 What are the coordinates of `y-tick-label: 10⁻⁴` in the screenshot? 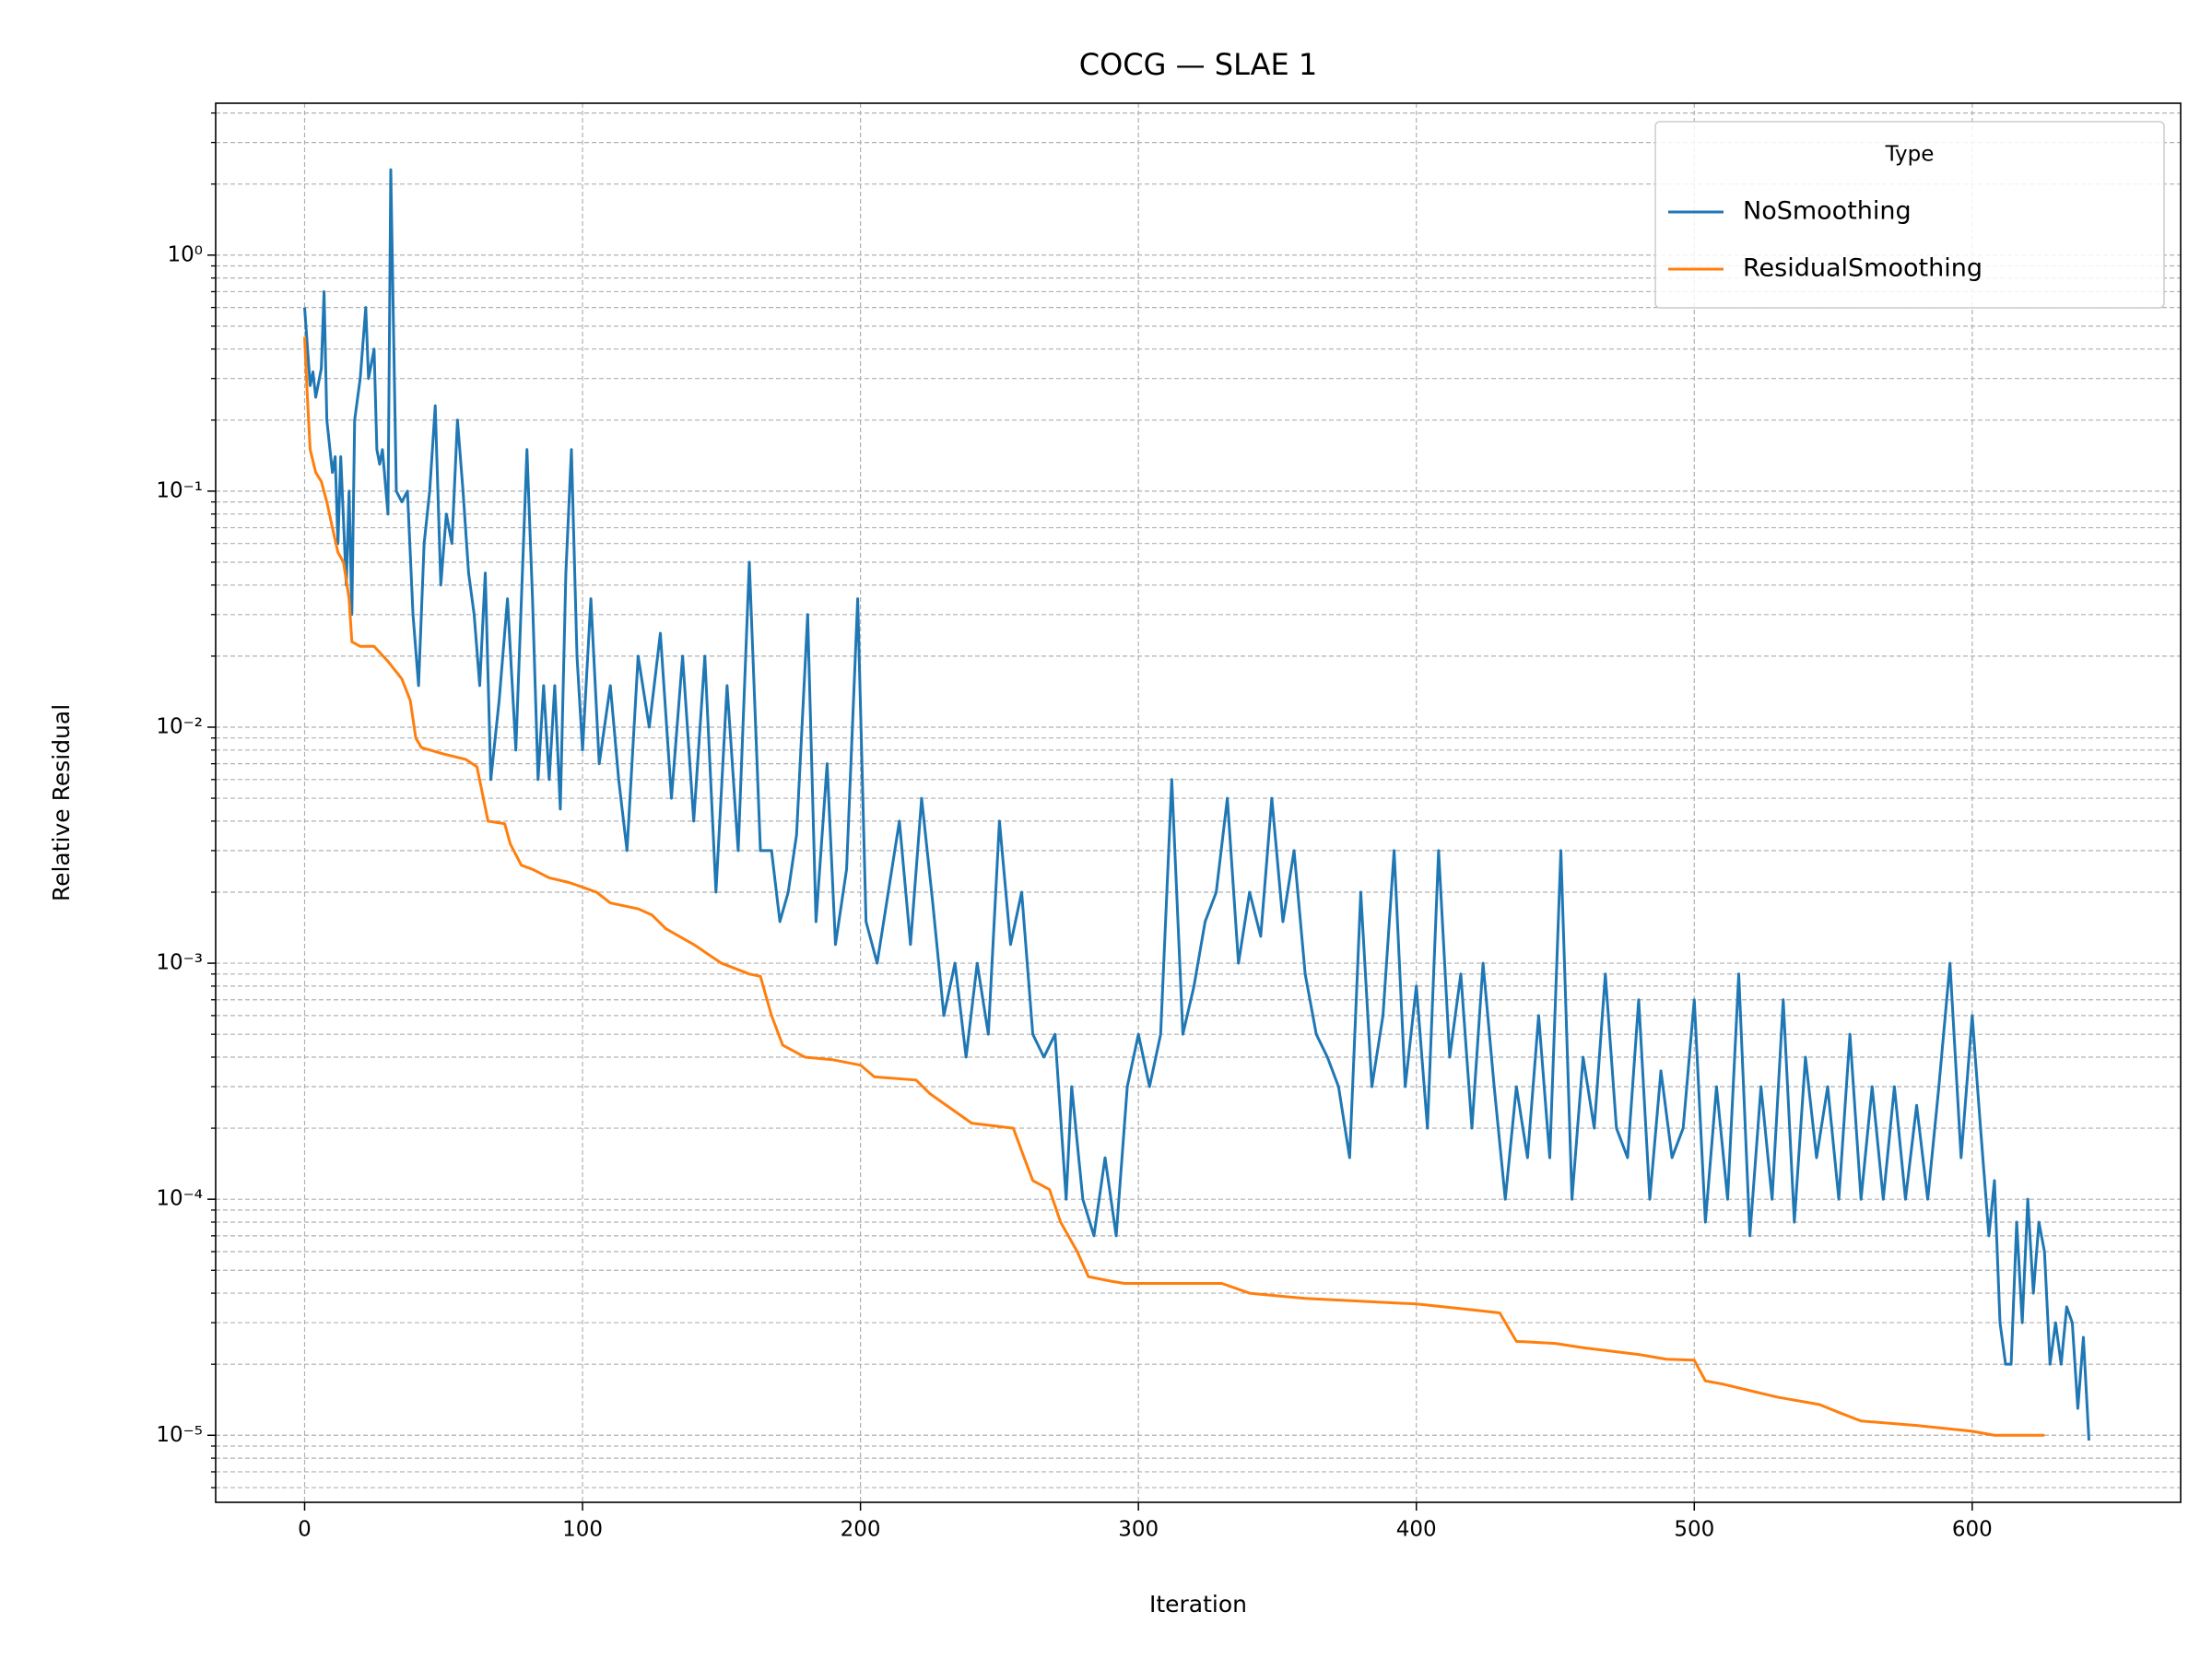 It's located at (179, 1199).